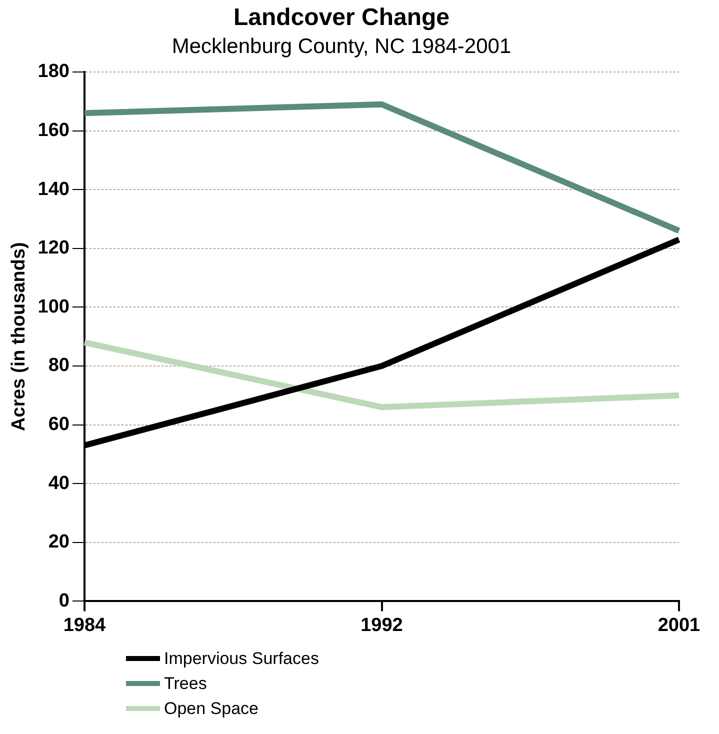 This screenshot has height=734, width=719. What do you see at coordinates (341, 18) in the screenshot?
I see `chart-title: Landcover Change` at bounding box center [341, 18].